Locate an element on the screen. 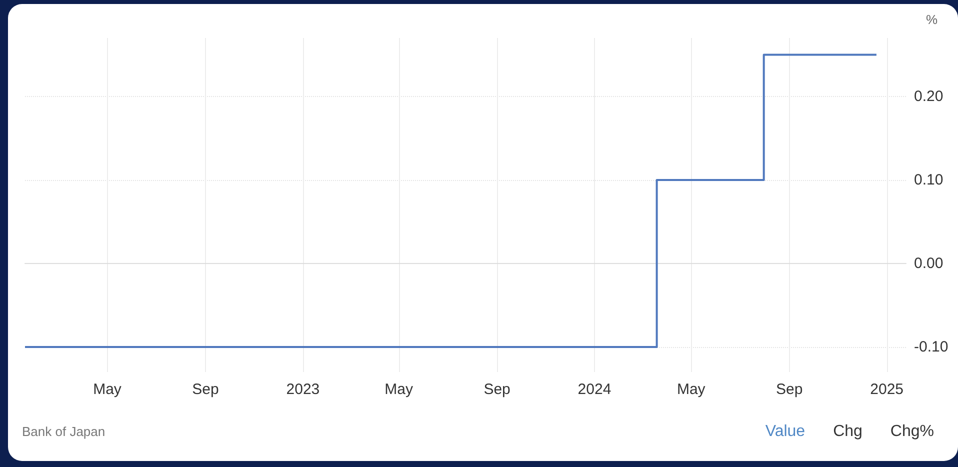  text: Chg is located at coordinates (847, 432).